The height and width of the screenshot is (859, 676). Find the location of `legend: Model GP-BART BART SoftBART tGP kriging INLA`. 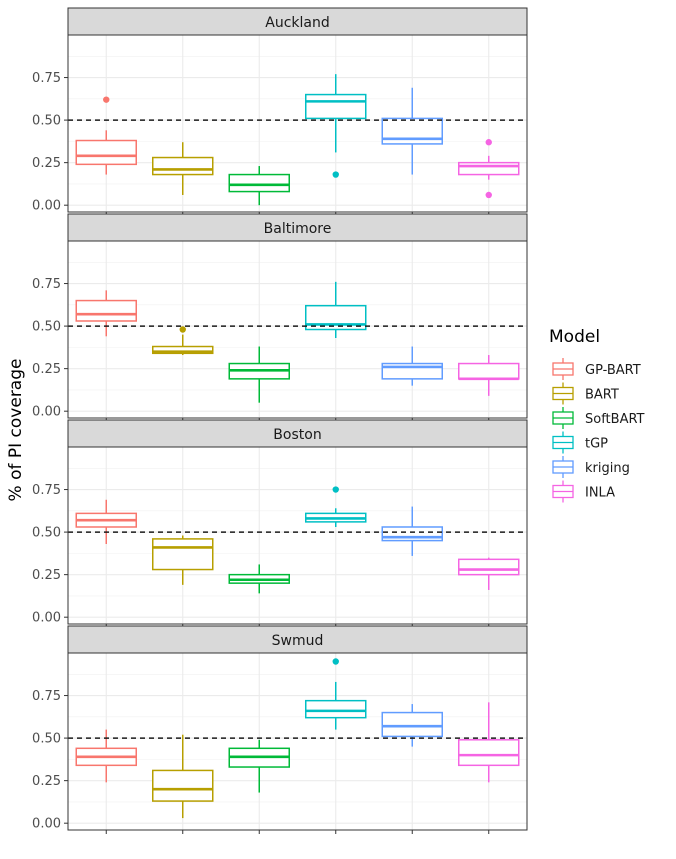

legend: Model GP-BART BART SoftBART tGP kriging INLA is located at coordinates (597, 415).